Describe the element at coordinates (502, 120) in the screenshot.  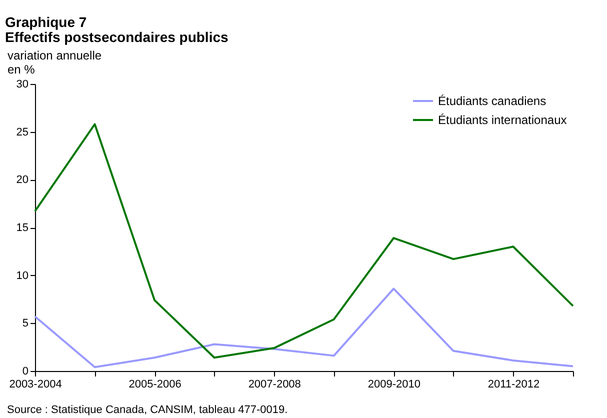
I see `legend-label: Étudiants internationaux` at that location.